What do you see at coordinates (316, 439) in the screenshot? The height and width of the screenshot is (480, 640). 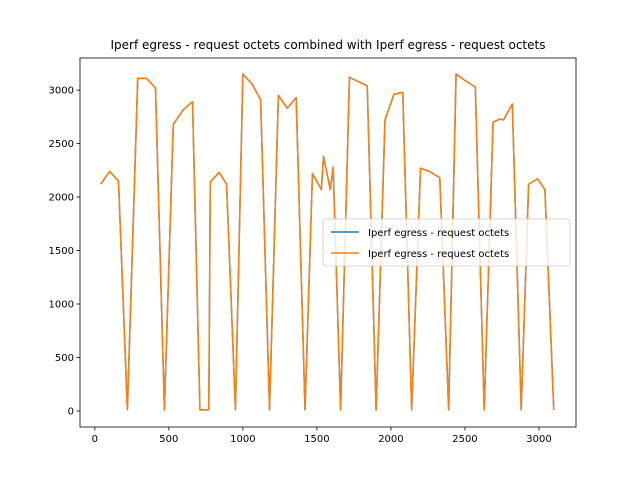 I see `x-tick-label: 1500` at bounding box center [316, 439].